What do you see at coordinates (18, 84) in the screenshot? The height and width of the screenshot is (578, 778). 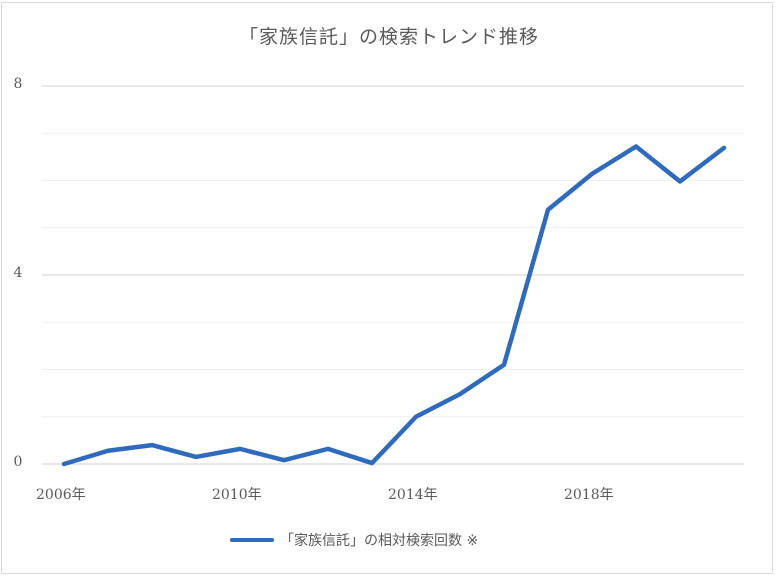 I see `y-tick-label: 8` at bounding box center [18, 84].